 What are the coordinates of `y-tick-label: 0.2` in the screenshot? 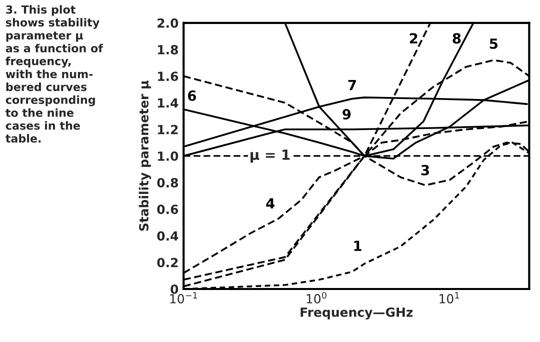 It's located at (167, 263).